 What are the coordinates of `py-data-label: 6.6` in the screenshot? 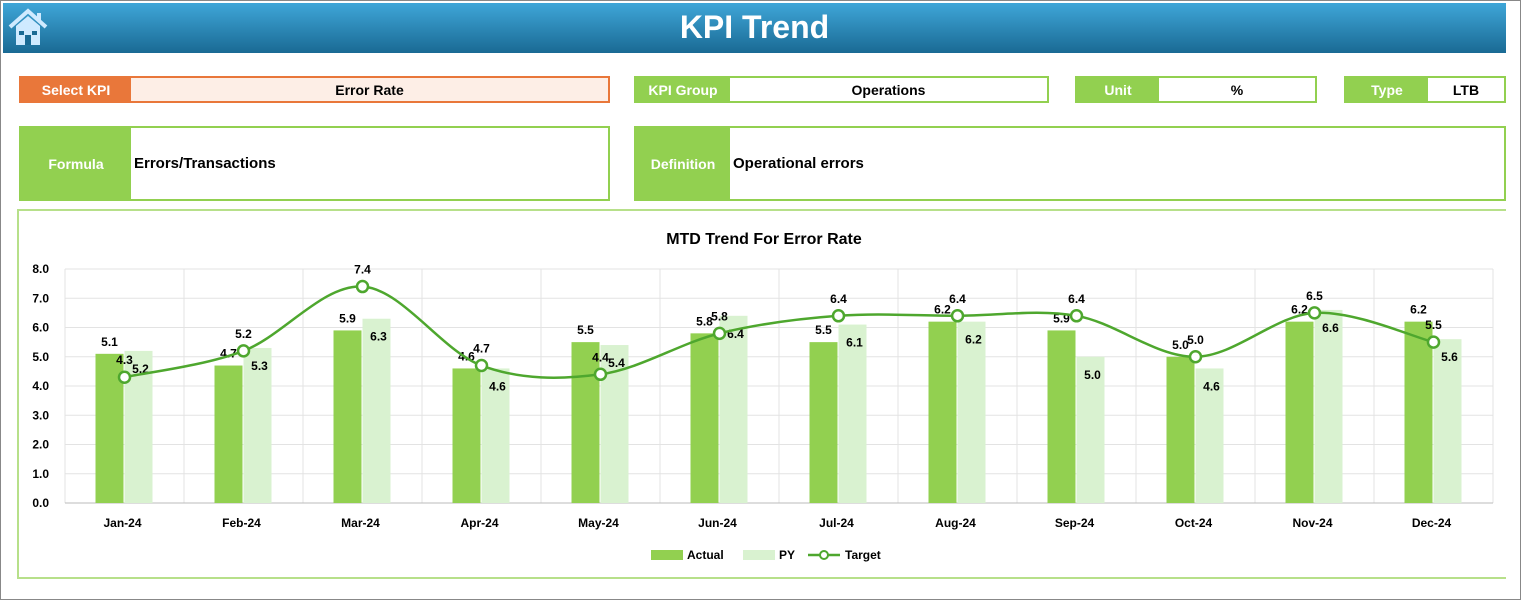 It's located at (1330, 328).